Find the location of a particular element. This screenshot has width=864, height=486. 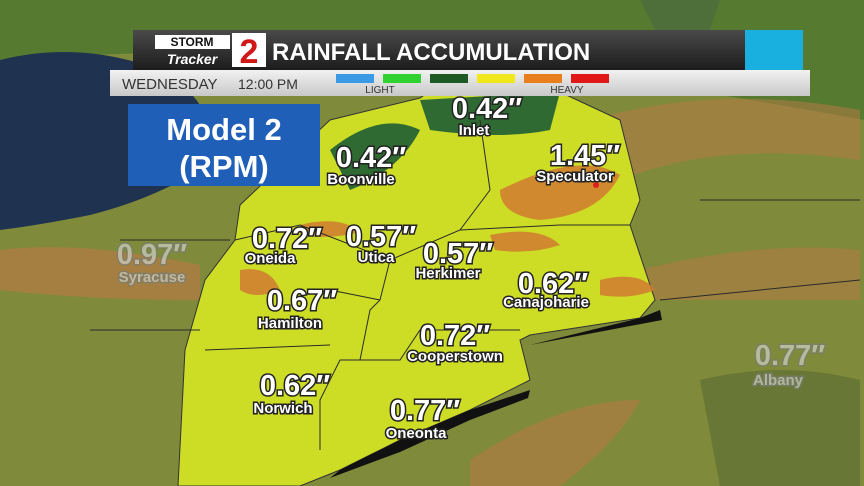

location: 1.45″Speculator is located at coordinates (578, 163).